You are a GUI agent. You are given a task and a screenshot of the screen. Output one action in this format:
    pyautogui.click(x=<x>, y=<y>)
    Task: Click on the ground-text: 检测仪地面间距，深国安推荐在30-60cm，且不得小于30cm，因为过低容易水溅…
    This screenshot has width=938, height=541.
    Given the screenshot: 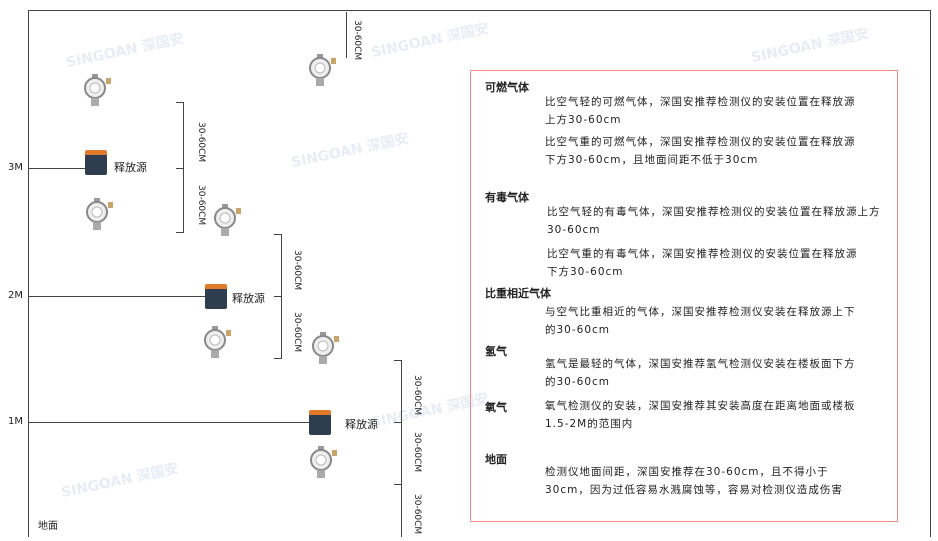 What is the action you would take?
    pyautogui.click(x=694, y=481)
    